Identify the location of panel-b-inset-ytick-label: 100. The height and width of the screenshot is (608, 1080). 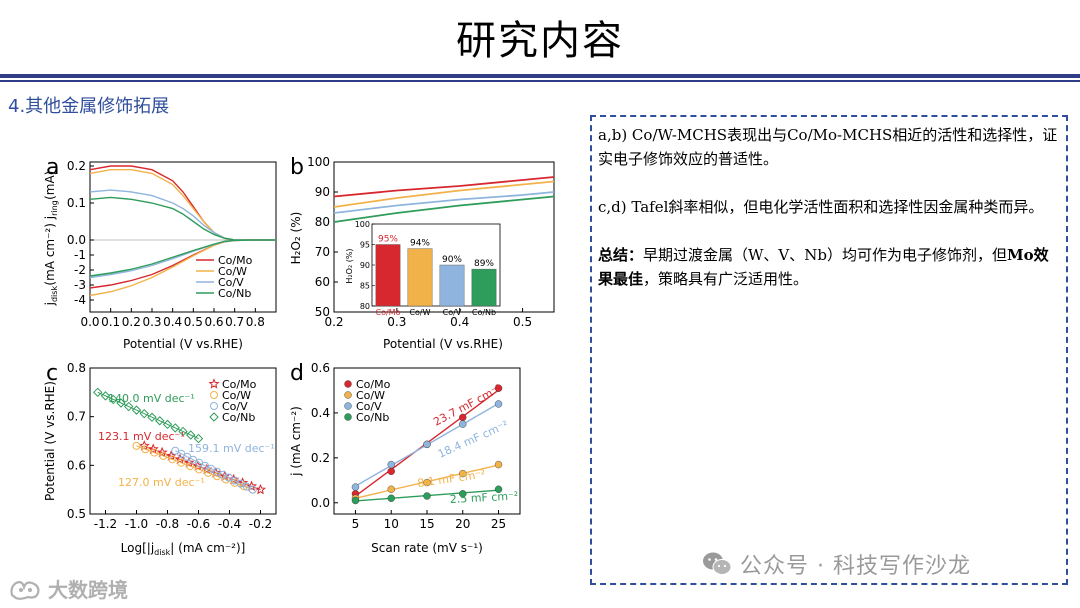
(362, 224).